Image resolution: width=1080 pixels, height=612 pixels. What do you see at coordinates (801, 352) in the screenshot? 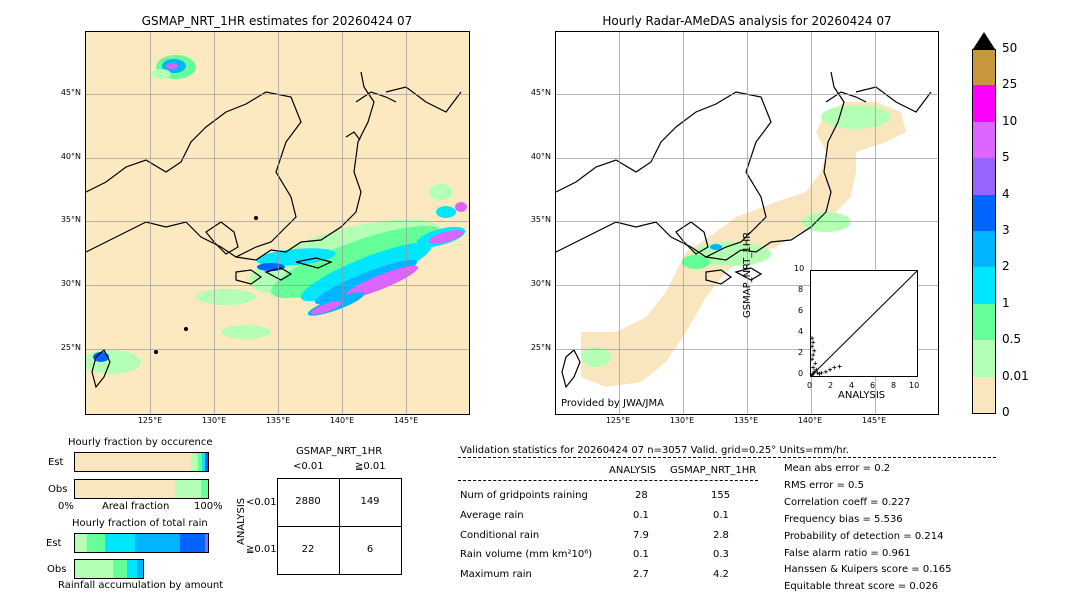
I see `scatter-ytick: 2` at bounding box center [801, 352].